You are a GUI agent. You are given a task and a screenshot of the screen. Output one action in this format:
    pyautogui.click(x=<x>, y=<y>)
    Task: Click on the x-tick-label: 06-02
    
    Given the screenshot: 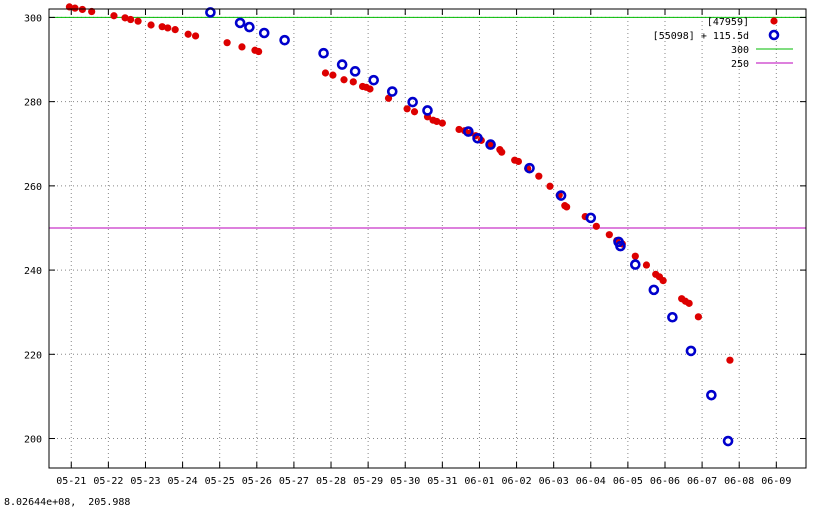 What is the action you would take?
    pyautogui.click(x=517, y=481)
    